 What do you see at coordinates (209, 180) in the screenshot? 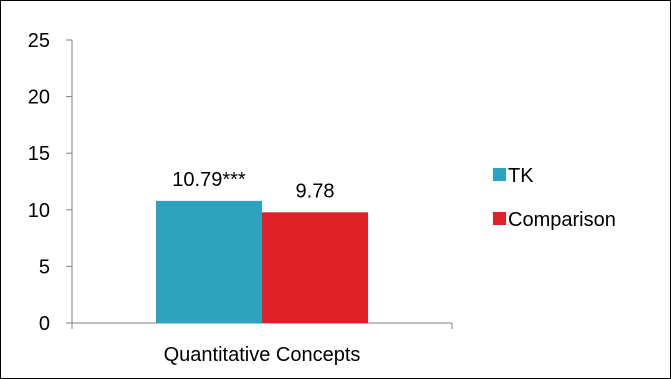
I see `data-label-tk: 10.79***` at bounding box center [209, 180].